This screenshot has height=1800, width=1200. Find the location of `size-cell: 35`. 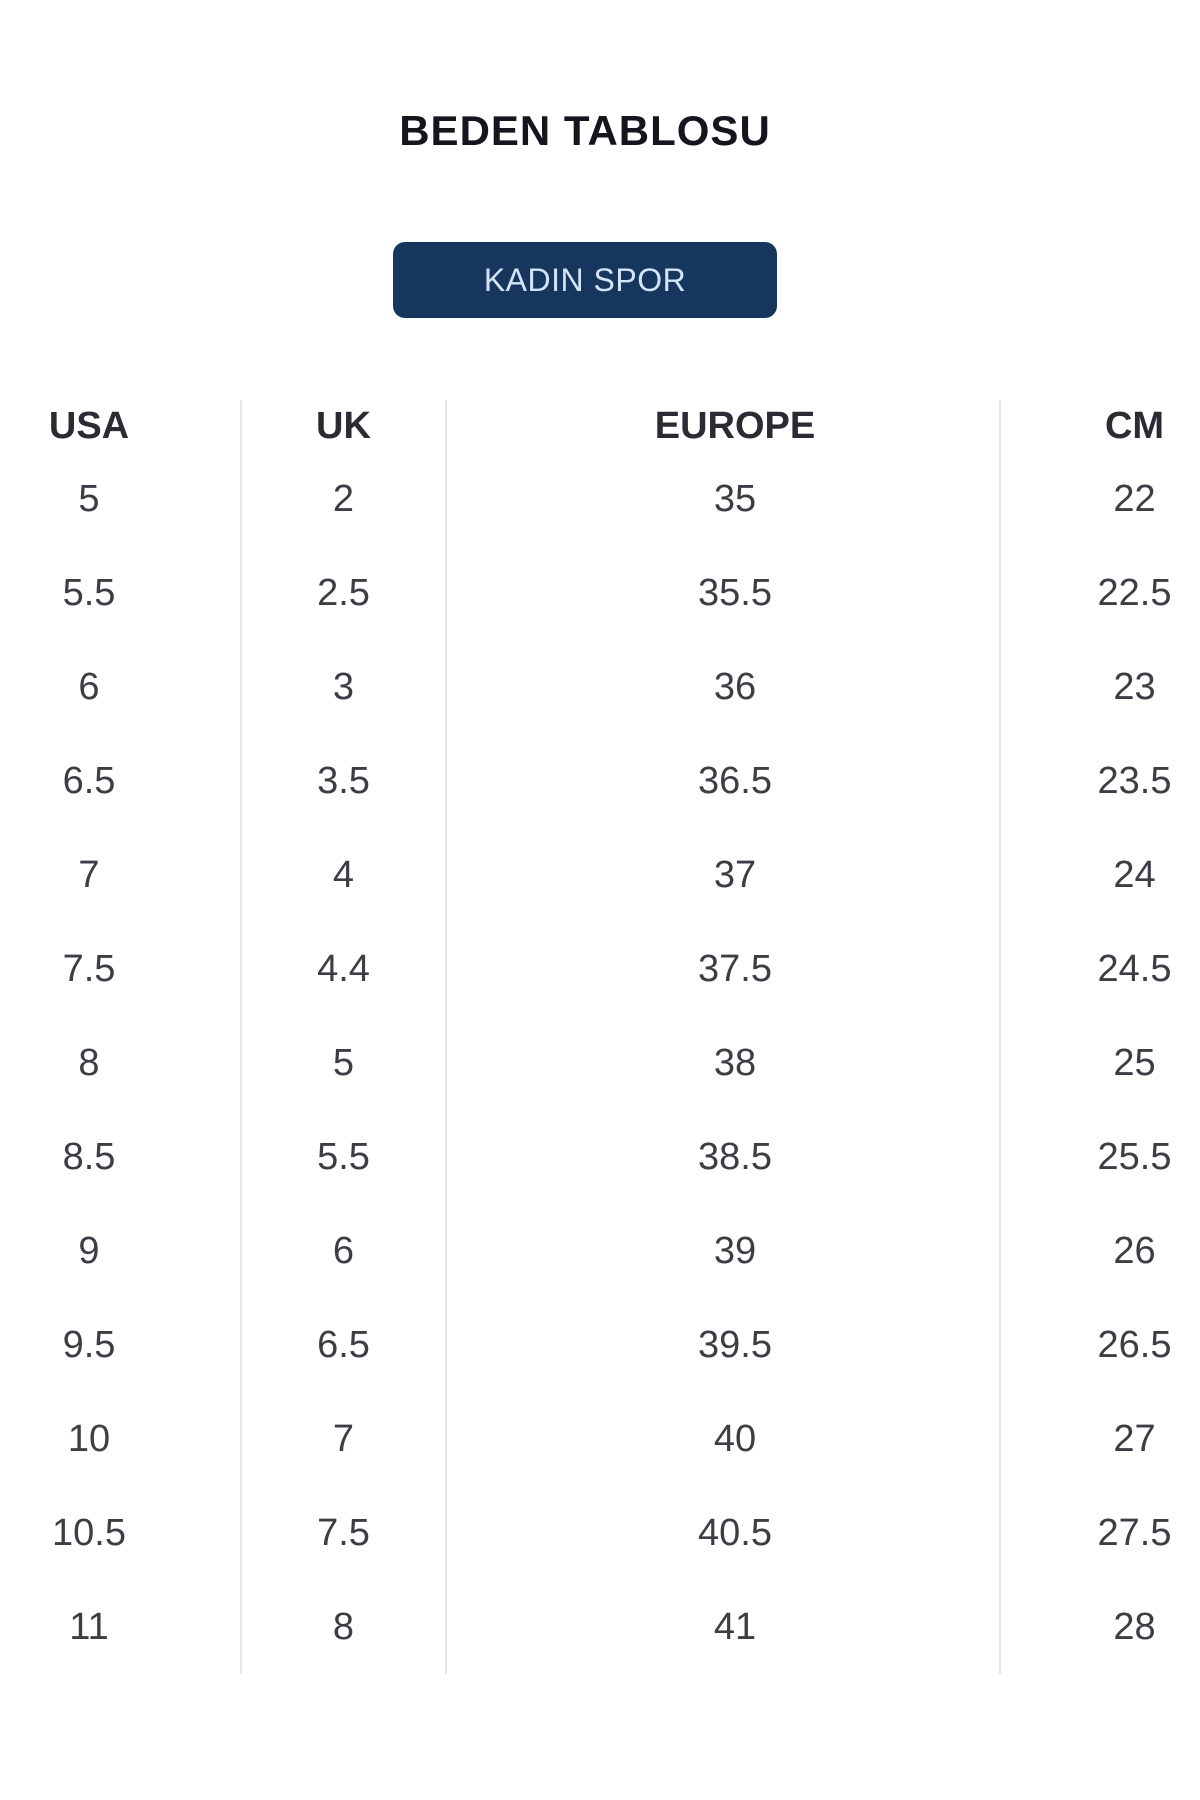

size-cell: 35 is located at coordinates (735, 498).